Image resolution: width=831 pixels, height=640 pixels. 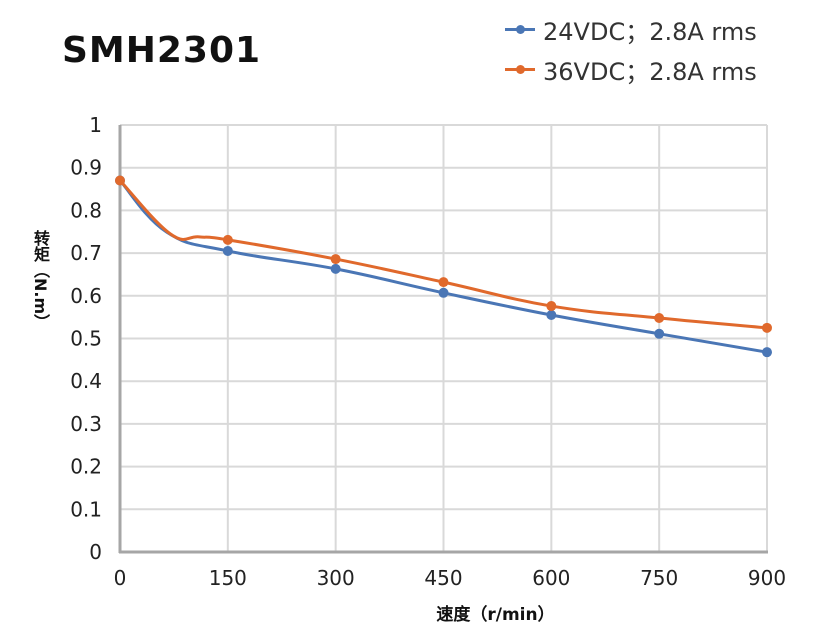 What do you see at coordinates (767, 578) in the screenshot?
I see `x-tick-label: 900` at bounding box center [767, 578].